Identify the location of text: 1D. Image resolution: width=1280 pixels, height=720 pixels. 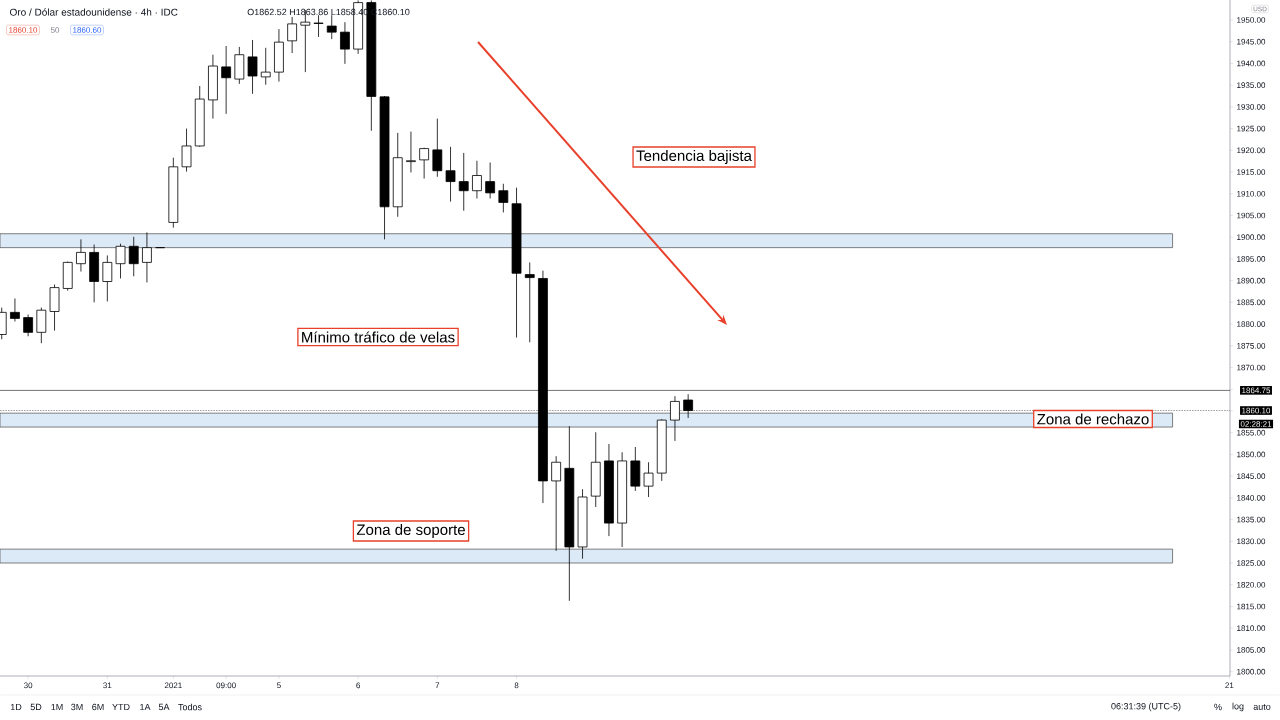
(16, 707).